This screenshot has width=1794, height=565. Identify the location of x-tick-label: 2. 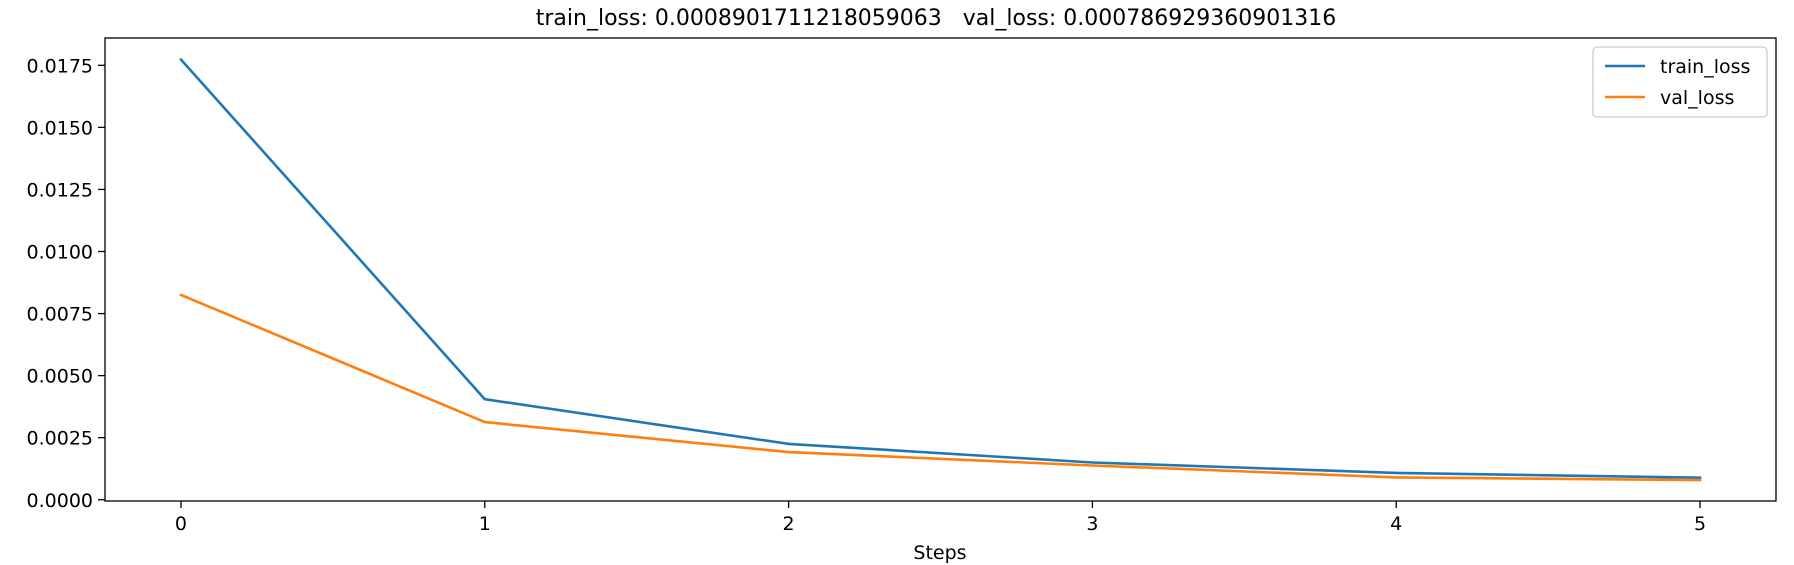
(789, 524).